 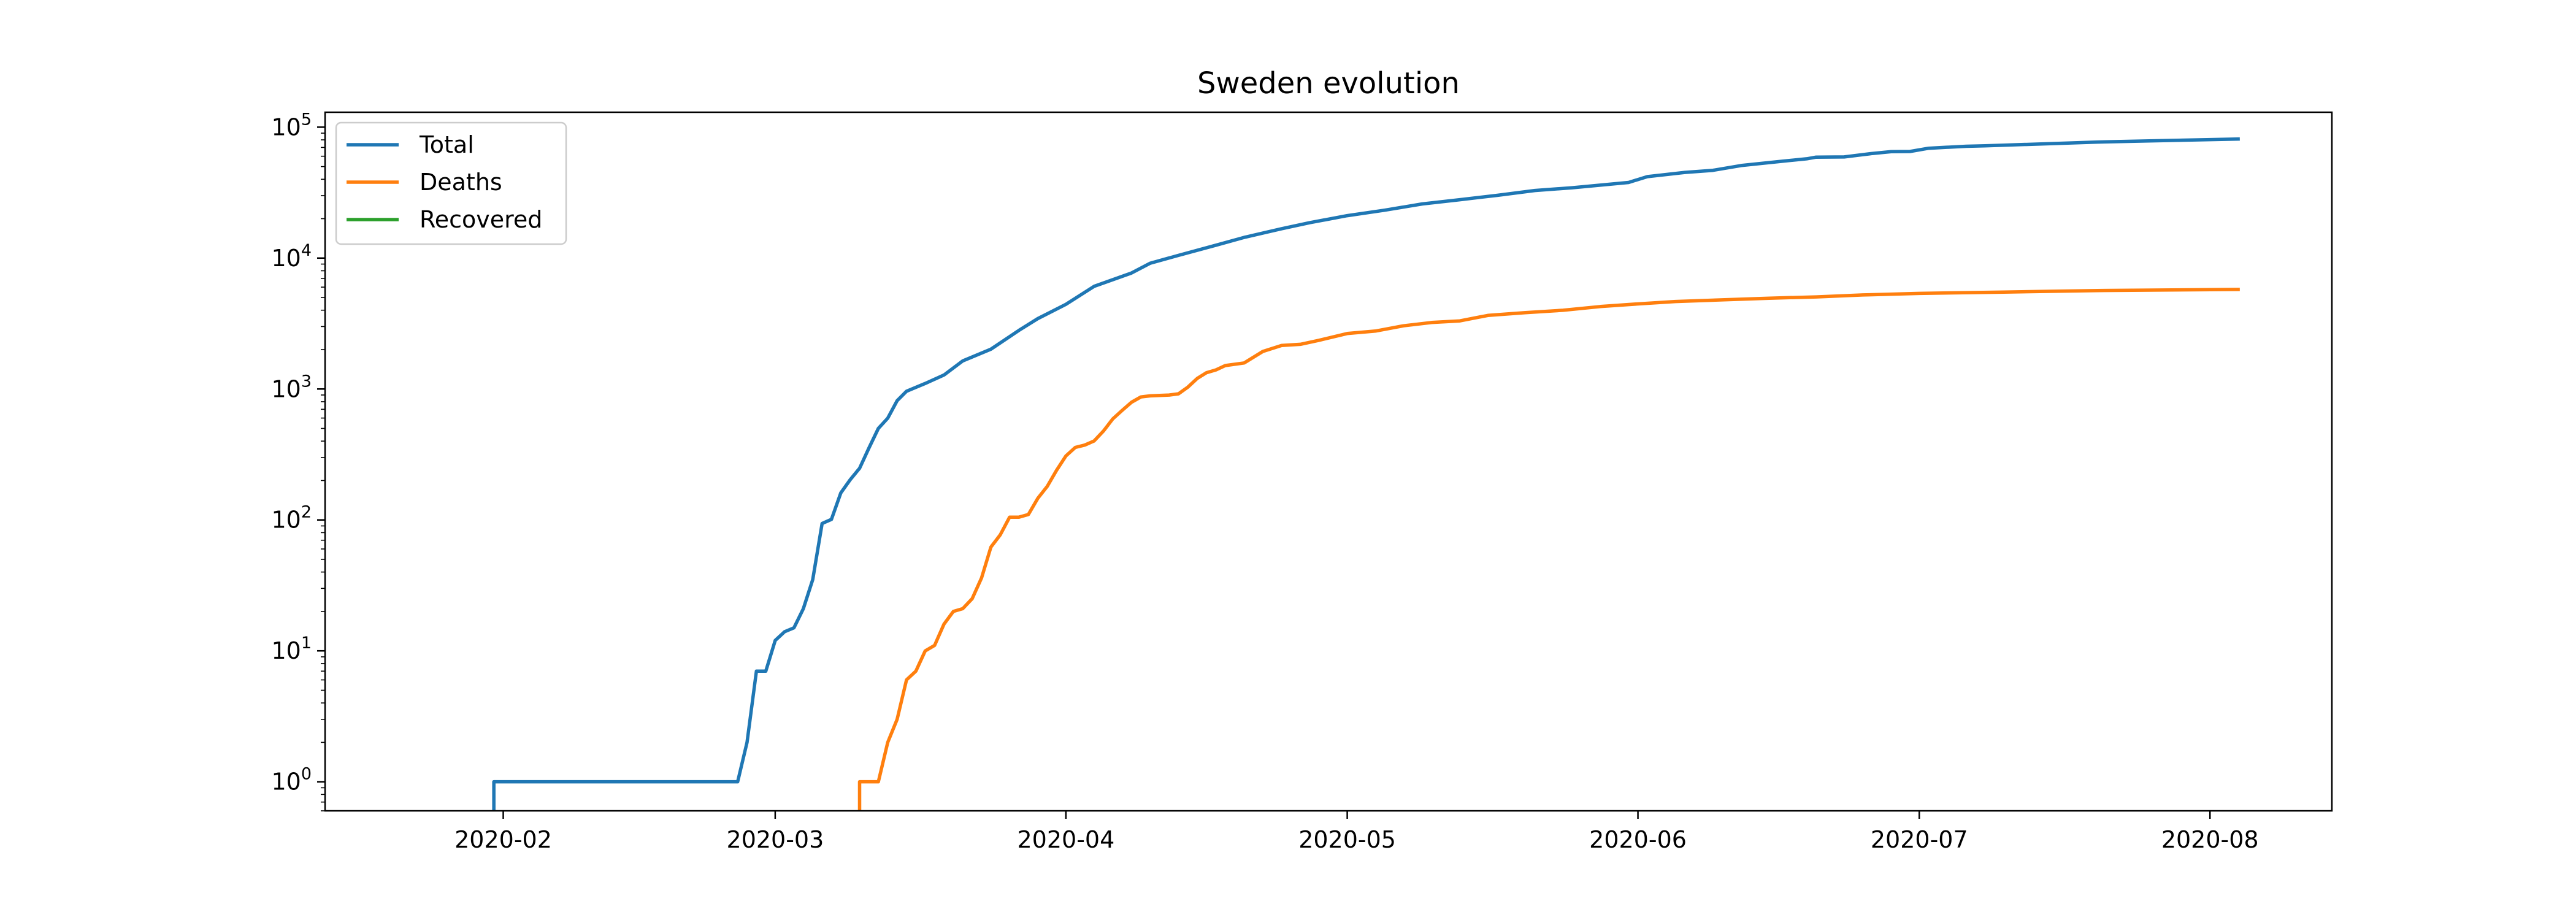 I want to click on y-tick-label: 10⁴, so click(x=291, y=256).